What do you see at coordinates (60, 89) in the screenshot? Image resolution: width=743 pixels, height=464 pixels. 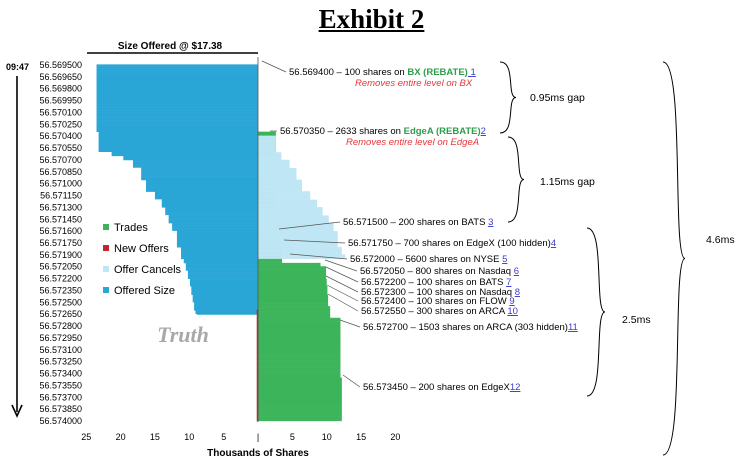 I see `y-tick-label: 56.569800` at bounding box center [60, 89].